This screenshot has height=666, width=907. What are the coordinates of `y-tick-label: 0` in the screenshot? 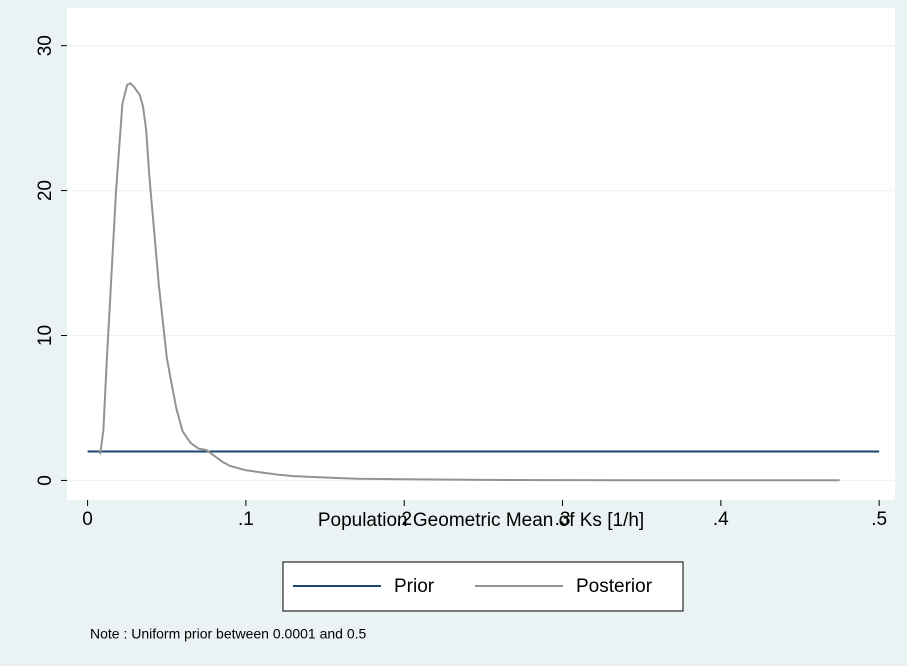 It's located at (45, 480).